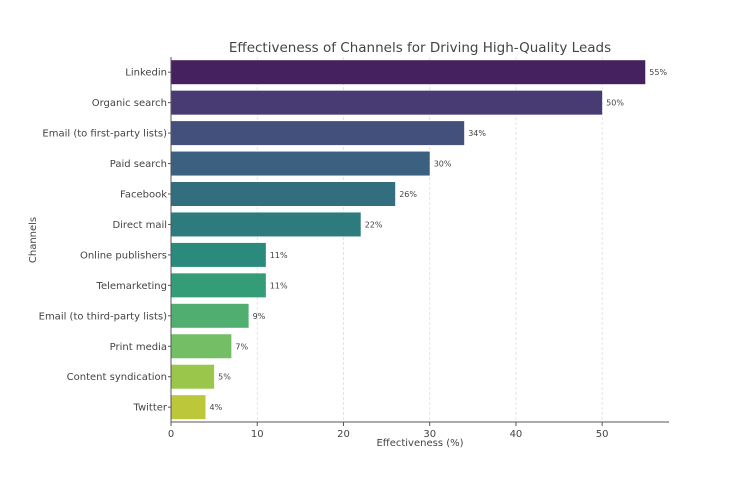  I want to click on category-label: Twitter, so click(149, 408).